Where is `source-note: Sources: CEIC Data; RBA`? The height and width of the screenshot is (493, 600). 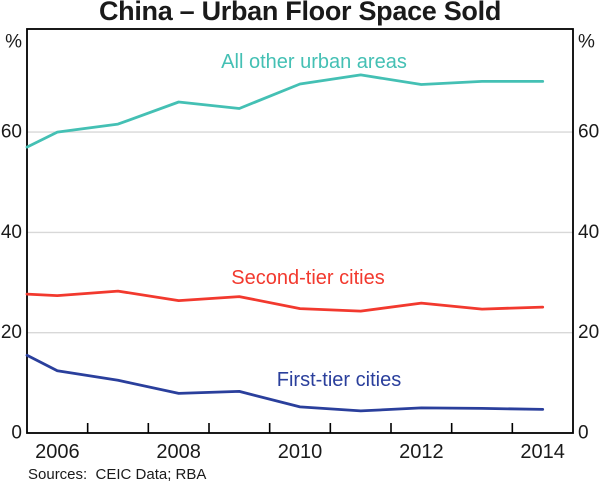 source-note: Sources: CEIC Data; RBA is located at coordinates (117, 474).